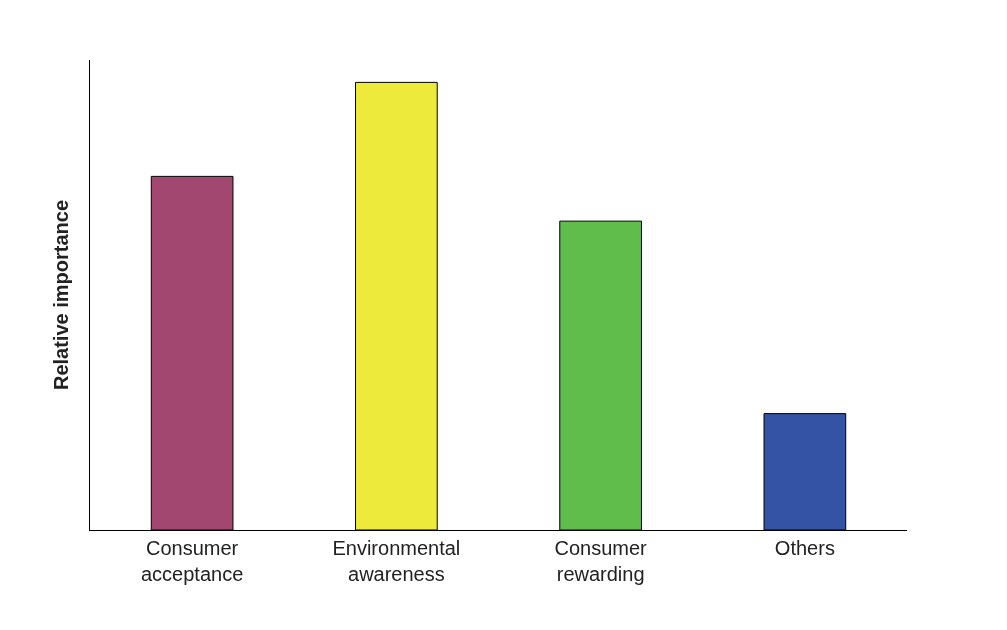  Describe the element at coordinates (396, 561) in the screenshot. I see `x-tick-label: Environmental awareness` at that location.